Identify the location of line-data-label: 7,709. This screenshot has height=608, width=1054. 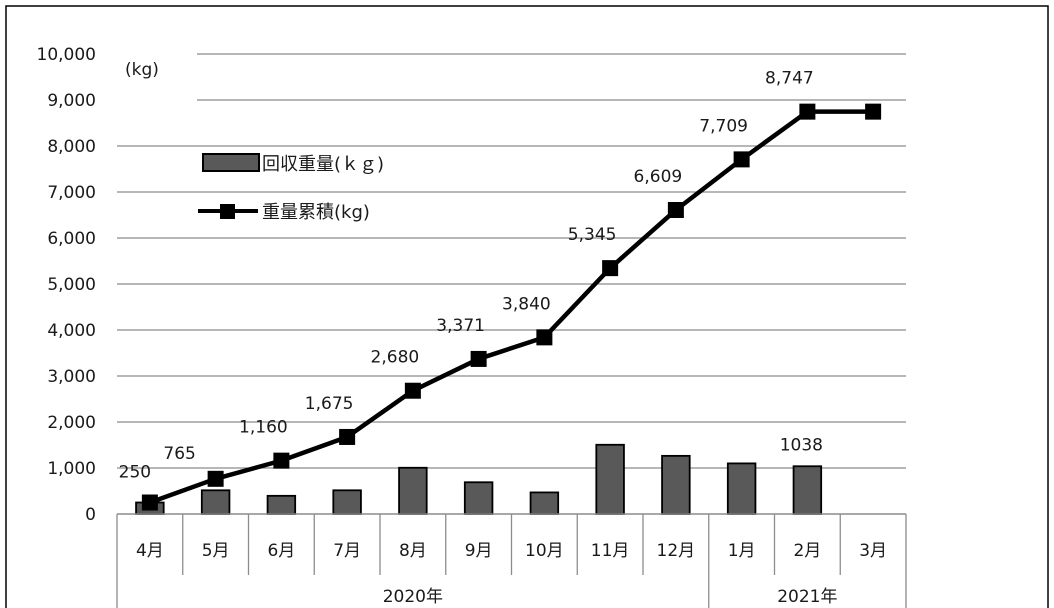
(723, 126).